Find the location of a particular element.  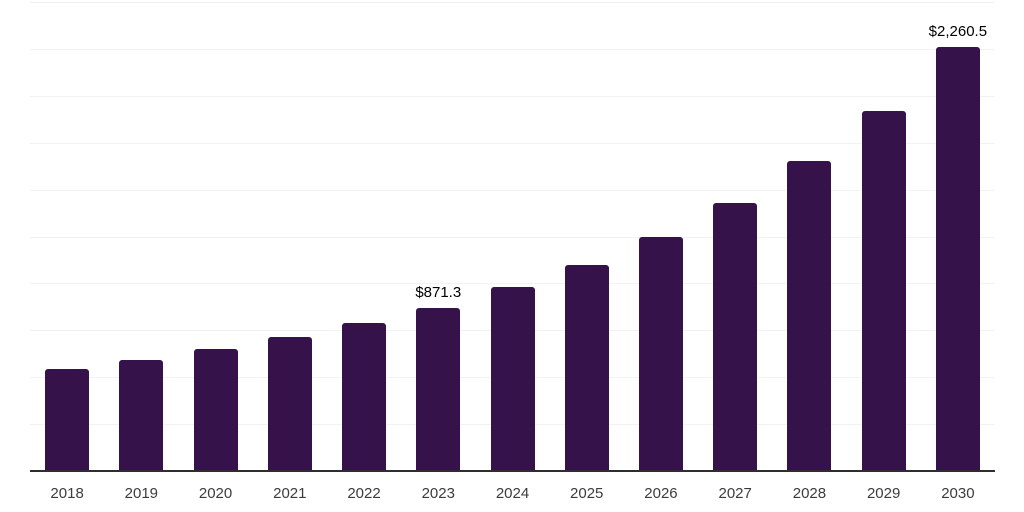

x-axis-line is located at coordinates (512, 471).